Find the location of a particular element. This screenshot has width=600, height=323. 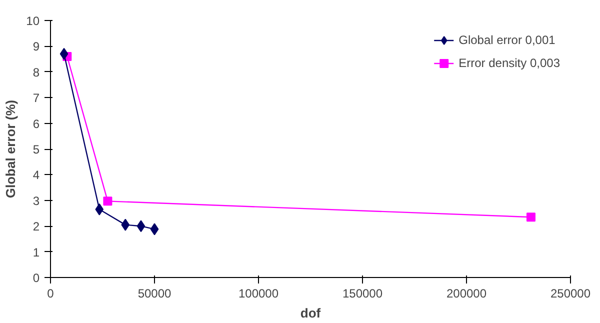

y-tick-label: 7 is located at coordinates (36, 98).